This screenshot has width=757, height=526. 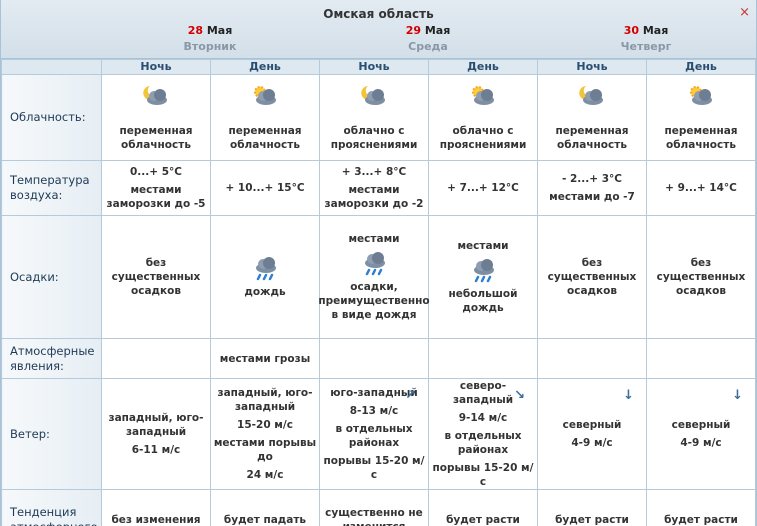 What do you see at coordinates (646, 38) in the screenshot?
I see `day-heading: 30 Мая Четверг` at bounding box center [646, 38].